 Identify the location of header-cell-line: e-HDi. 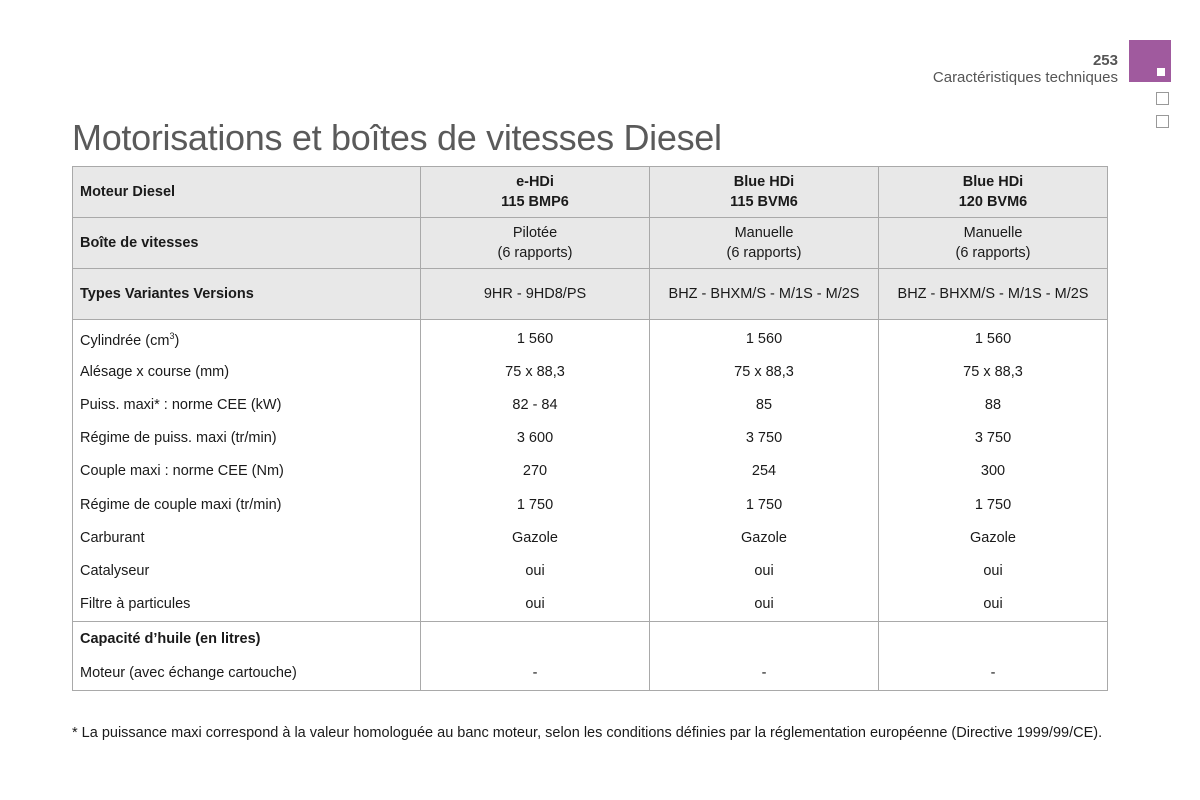
(535, 182).